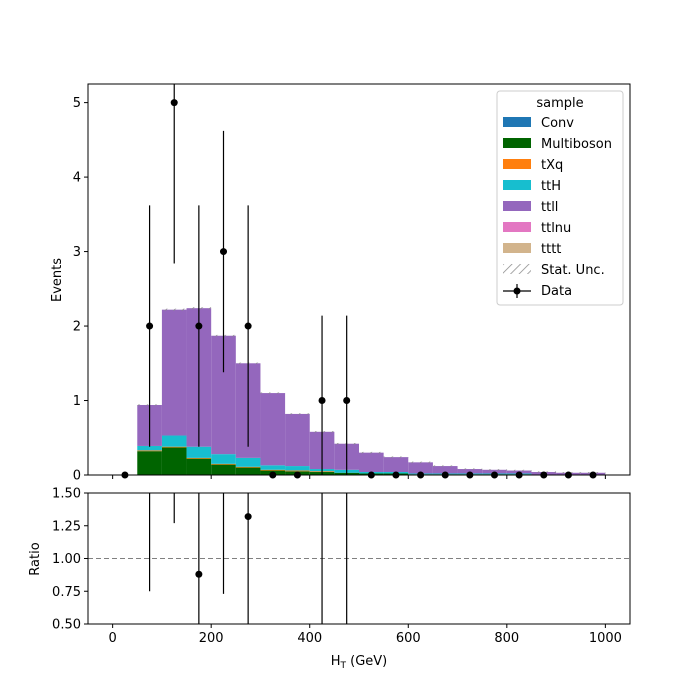 The image size is (700, 700). Describe the element at coordinates (366, 661) in the screenshot. I see `x-axis-label-unit: (GeV)` at that location.